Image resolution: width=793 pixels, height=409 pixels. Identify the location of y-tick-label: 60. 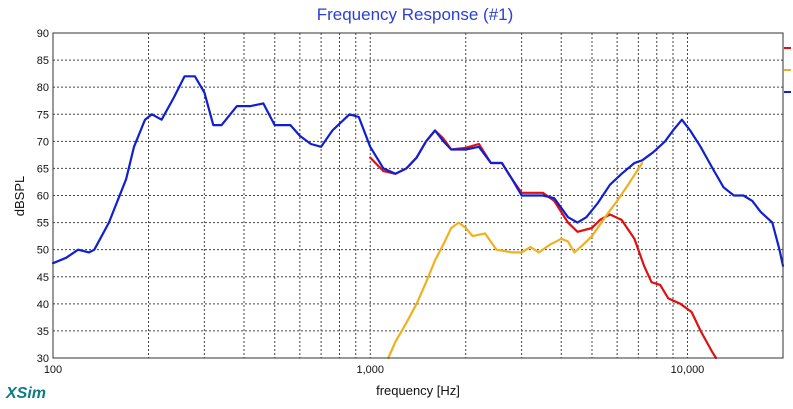
(43, 197).